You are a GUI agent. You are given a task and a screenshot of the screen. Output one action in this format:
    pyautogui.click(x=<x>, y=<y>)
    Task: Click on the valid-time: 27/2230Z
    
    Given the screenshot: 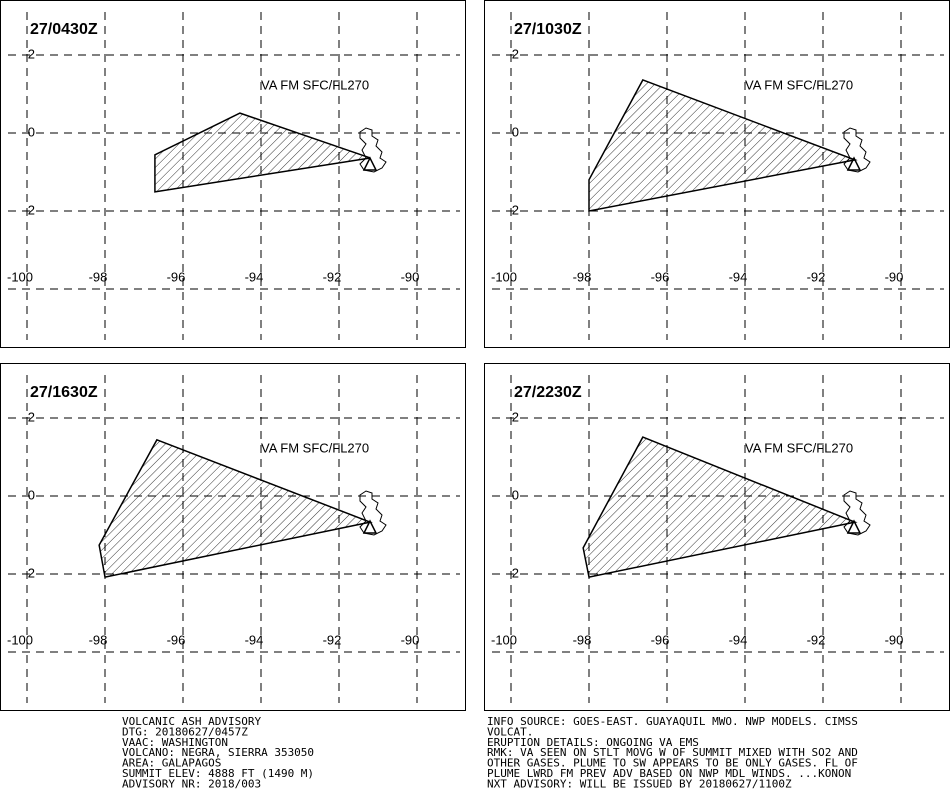 What is the action you would take?
    pyautogui.click(x=548, y=392)
    